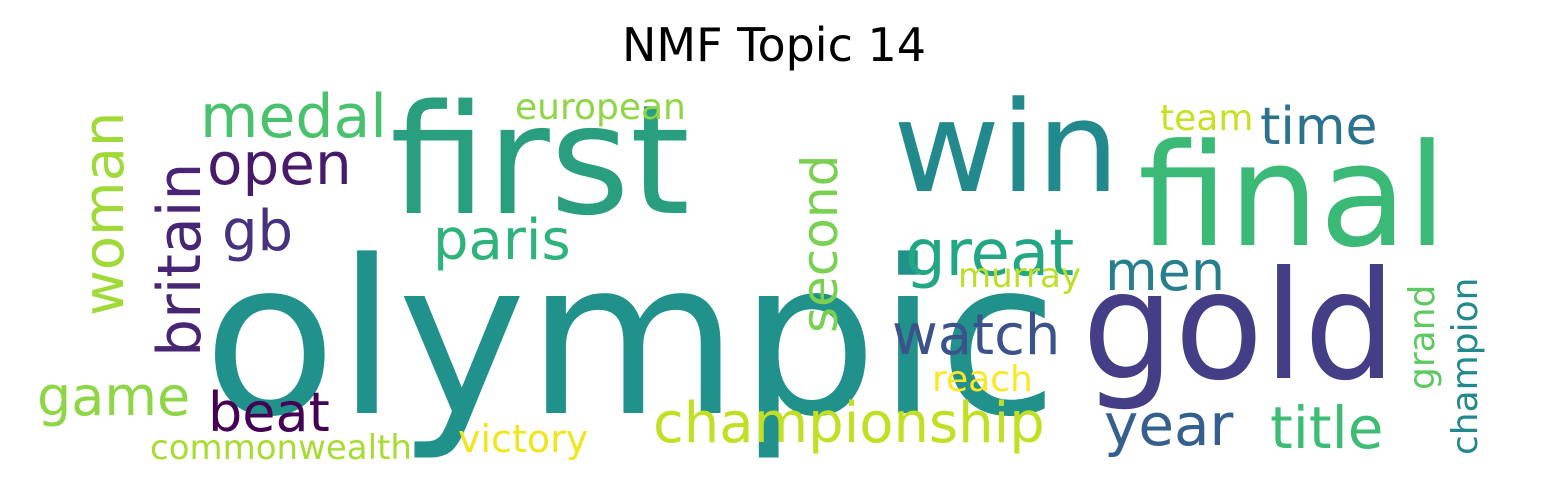 The height and width of the screenshot is (495, 1548). What do you see at coordinates (1169, 425) in the screenshot?
I see `word-year: year` at bounding box center [1169, 425].